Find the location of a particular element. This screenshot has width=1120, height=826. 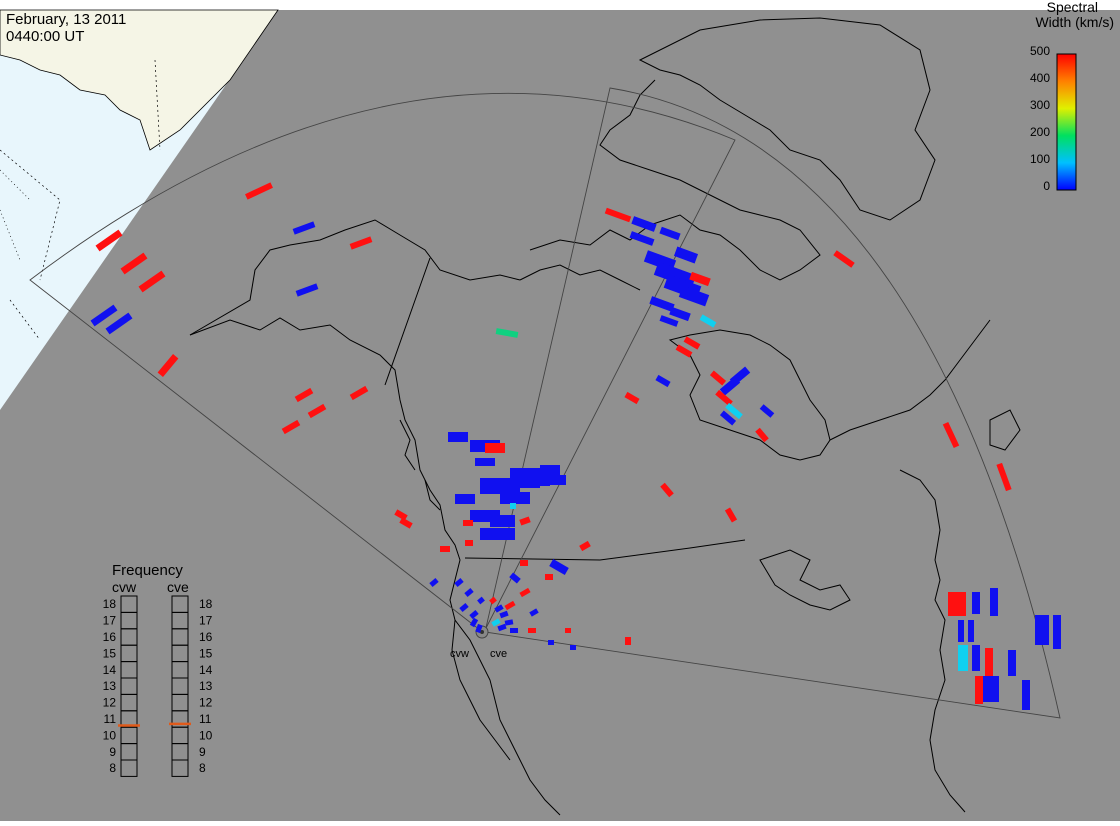

frequency-column-cve is located at coordinates (180, 686).